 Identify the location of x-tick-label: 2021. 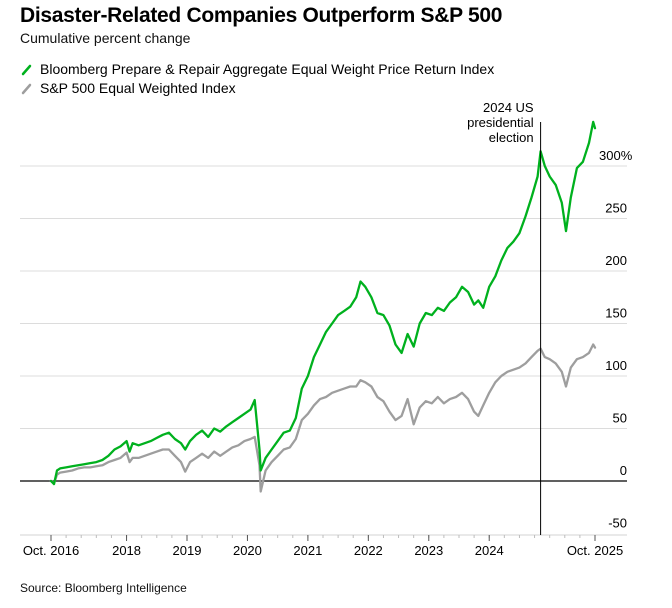
(307, 550).